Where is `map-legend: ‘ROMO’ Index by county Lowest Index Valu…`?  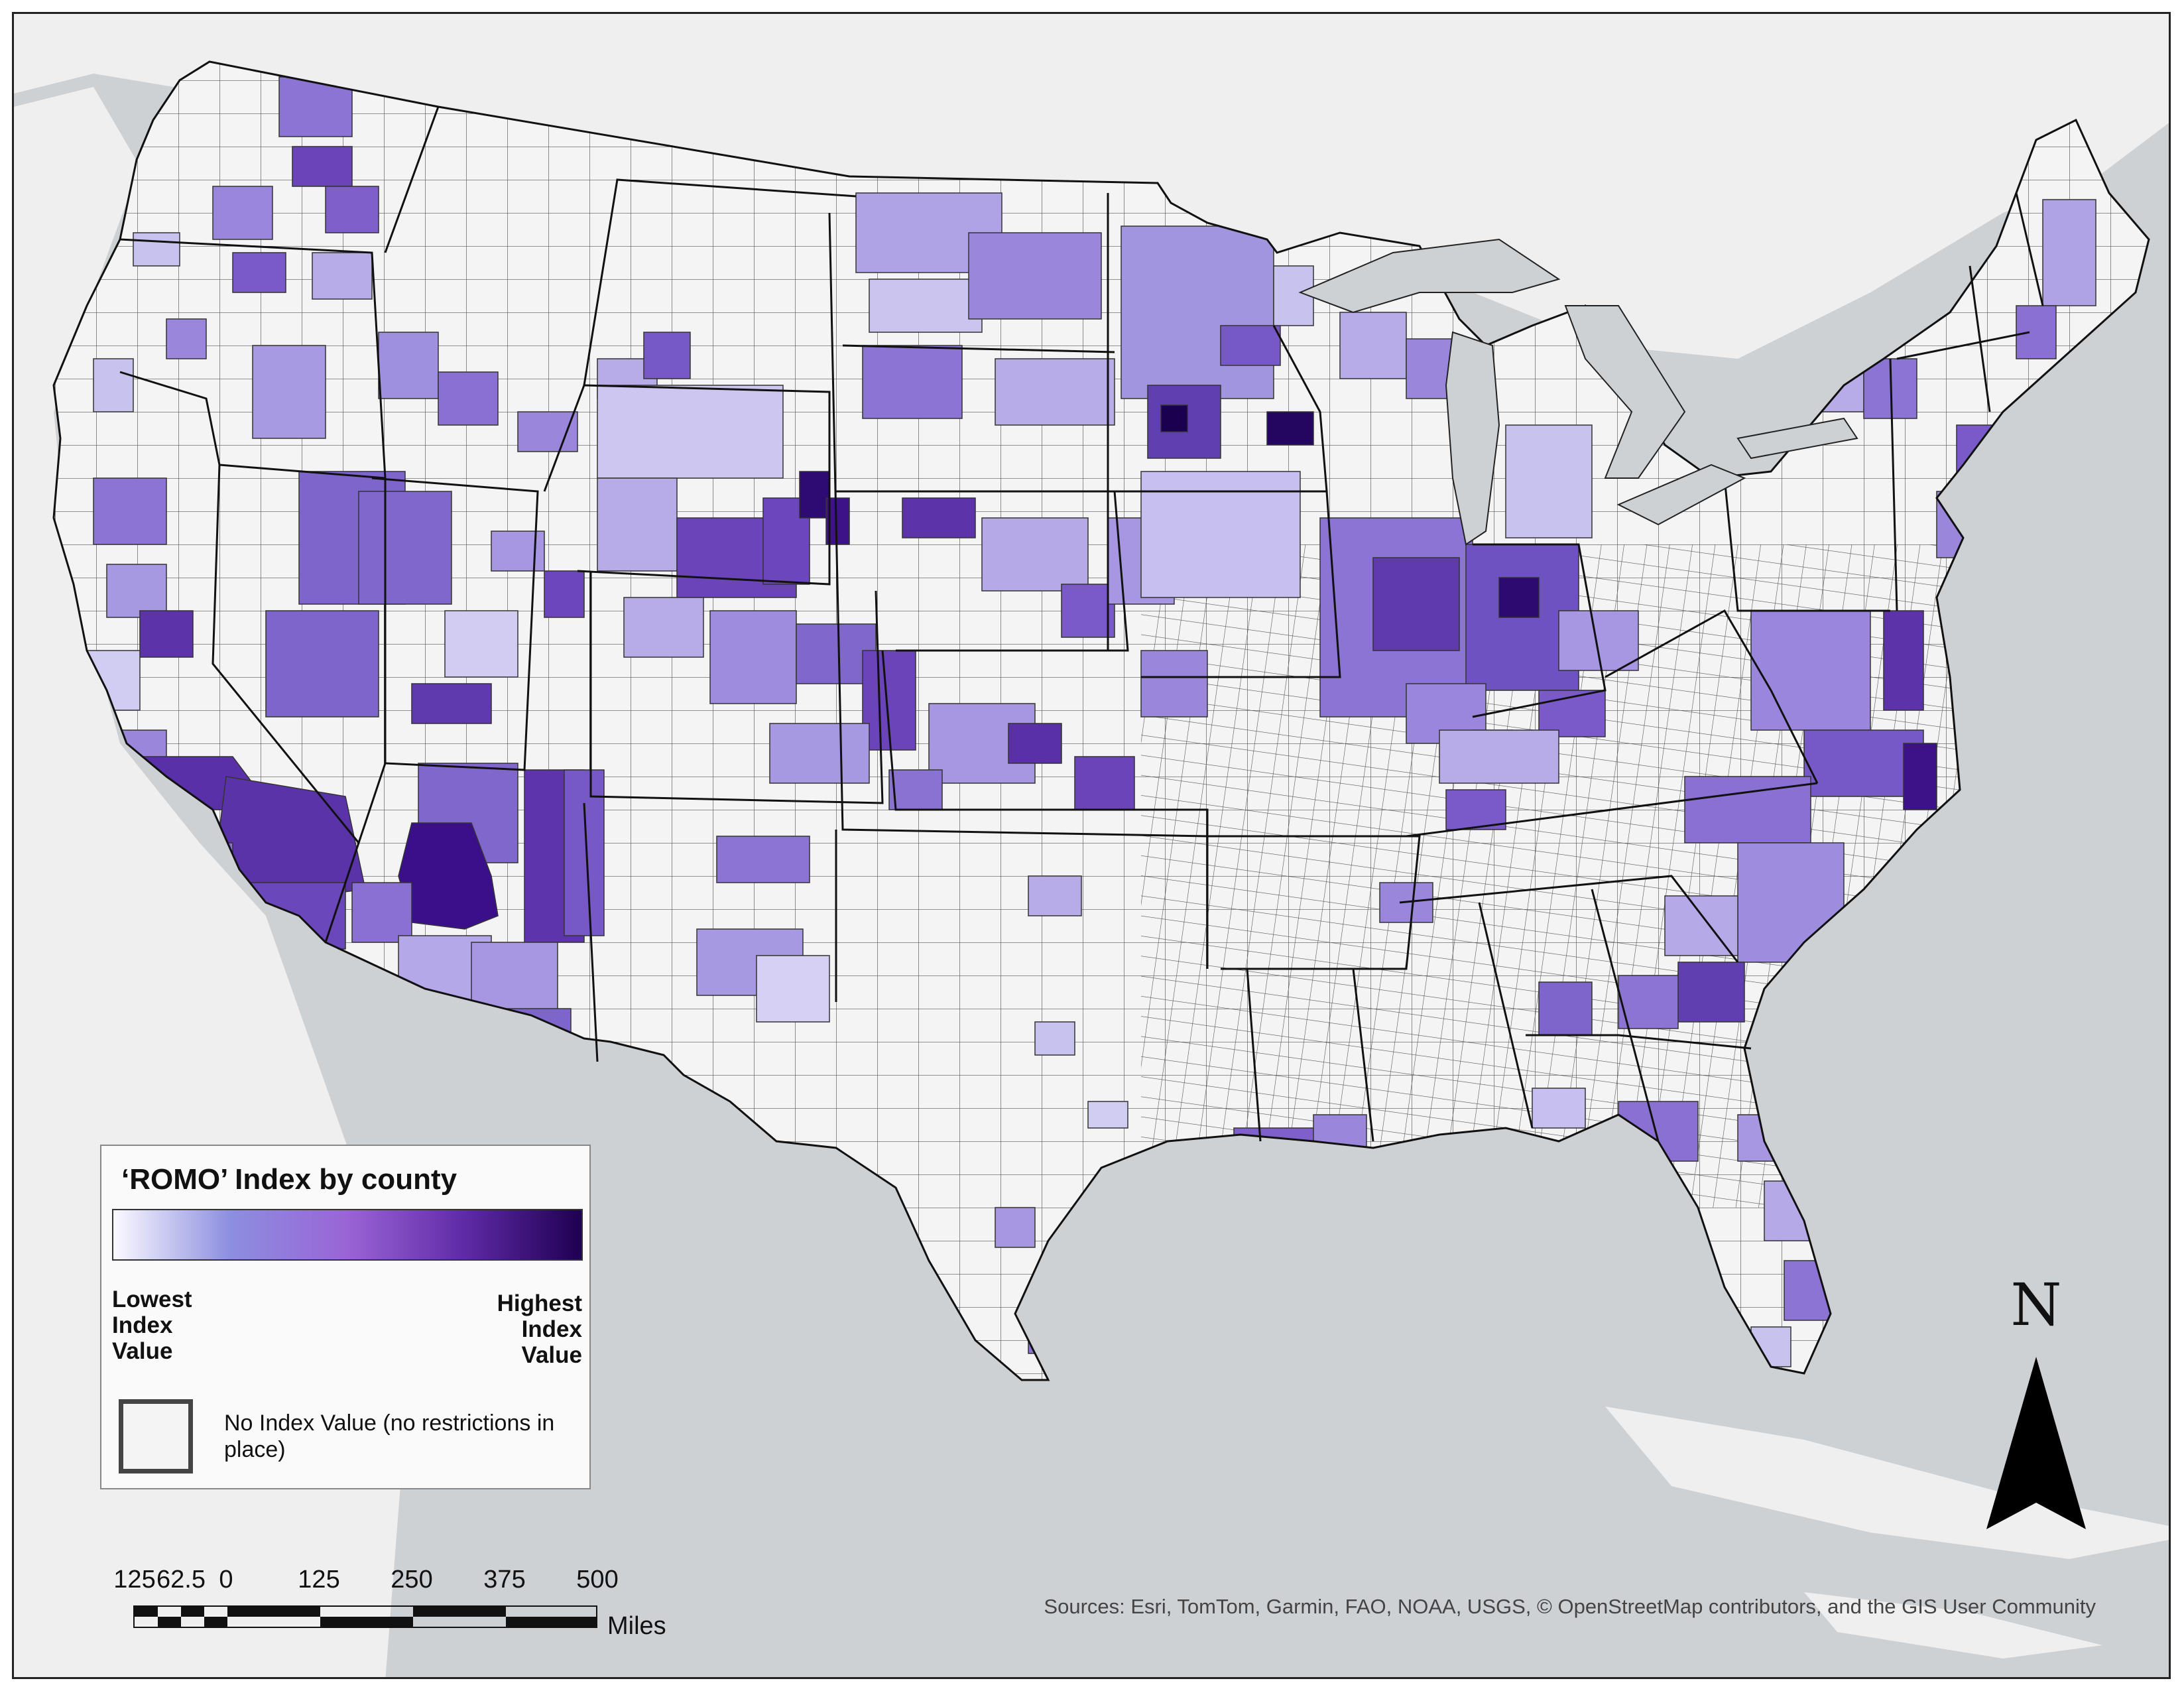 map-legend: ‘ROMO’ Index by county Lowest Index Valu… is located at coordinates (345, 1317).